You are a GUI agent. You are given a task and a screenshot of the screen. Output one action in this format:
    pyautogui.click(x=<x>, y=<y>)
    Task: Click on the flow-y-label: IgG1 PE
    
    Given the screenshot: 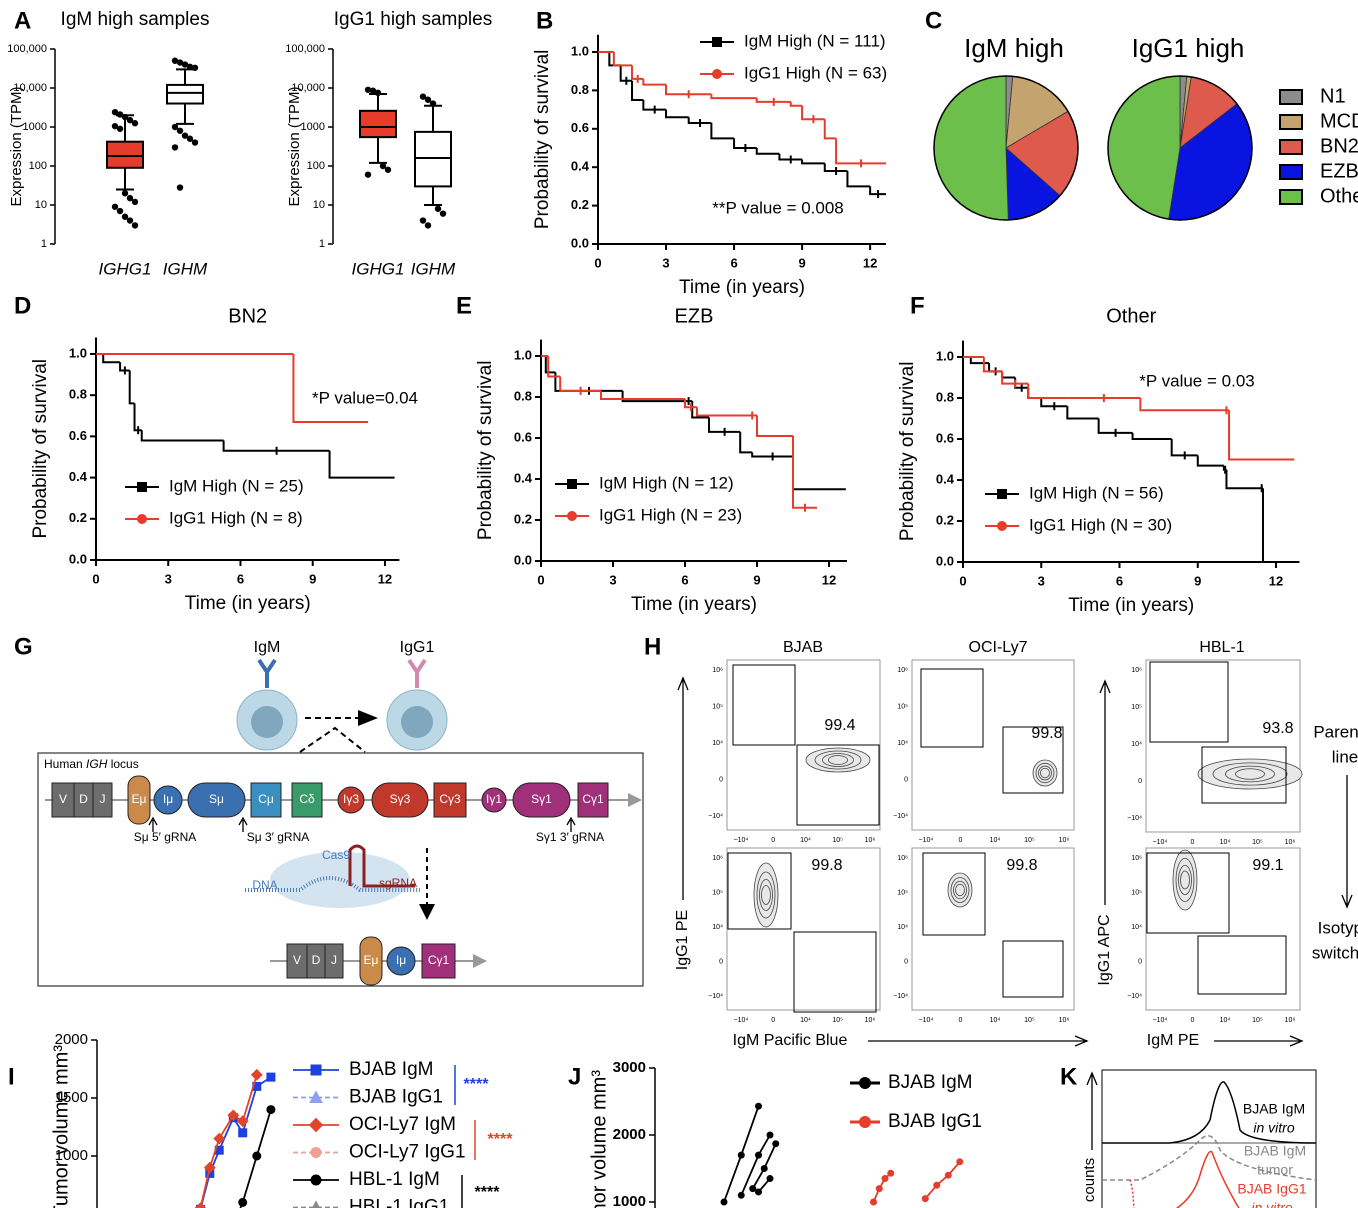 What is the action you would take?
    pyautogui.click(x=682, y=940)
    